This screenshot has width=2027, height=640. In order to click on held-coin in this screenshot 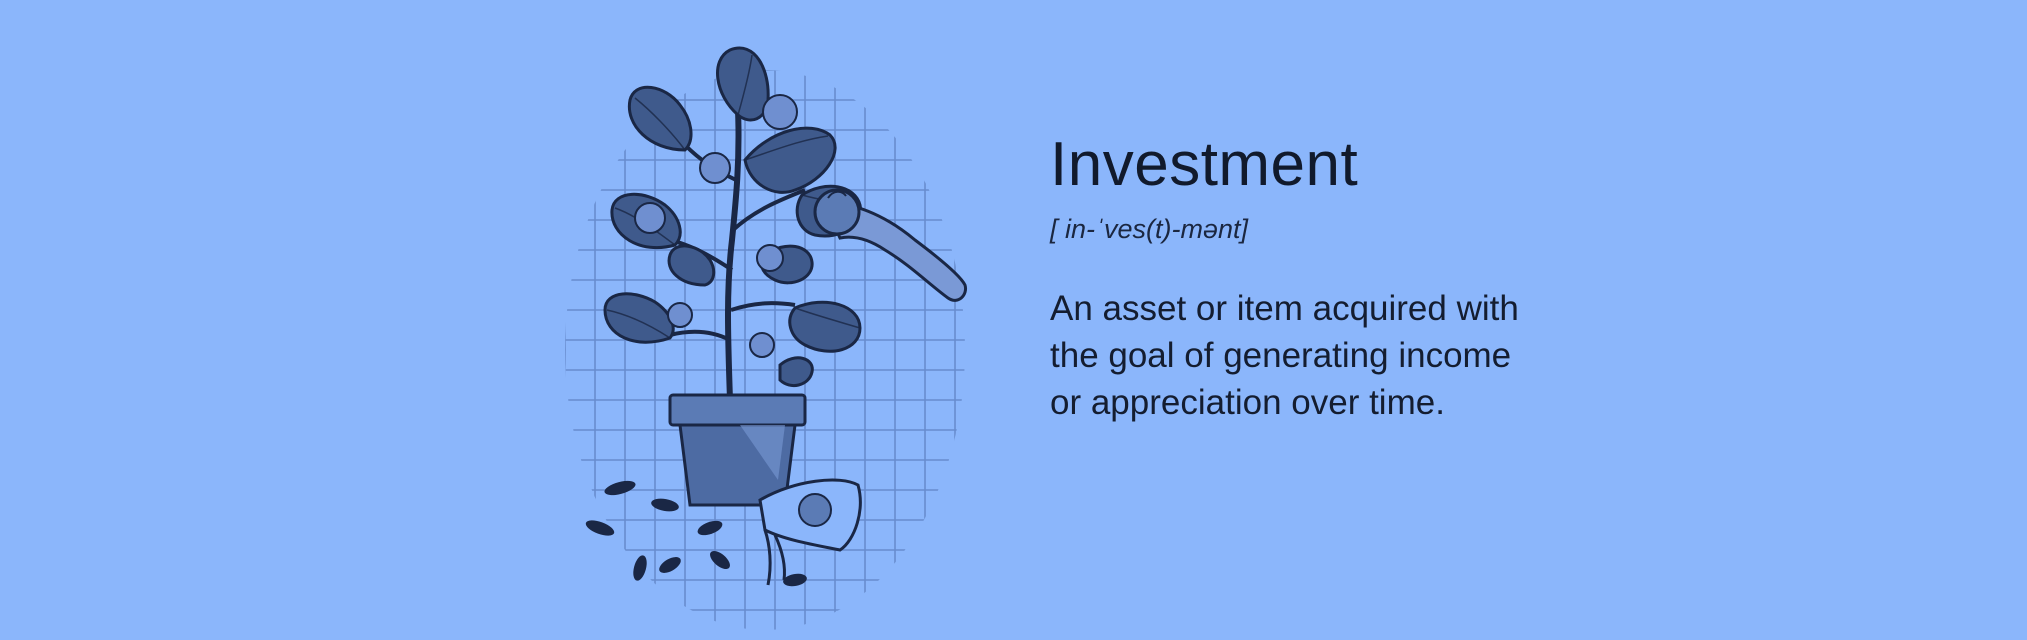, I will do `click(837, 212)`.